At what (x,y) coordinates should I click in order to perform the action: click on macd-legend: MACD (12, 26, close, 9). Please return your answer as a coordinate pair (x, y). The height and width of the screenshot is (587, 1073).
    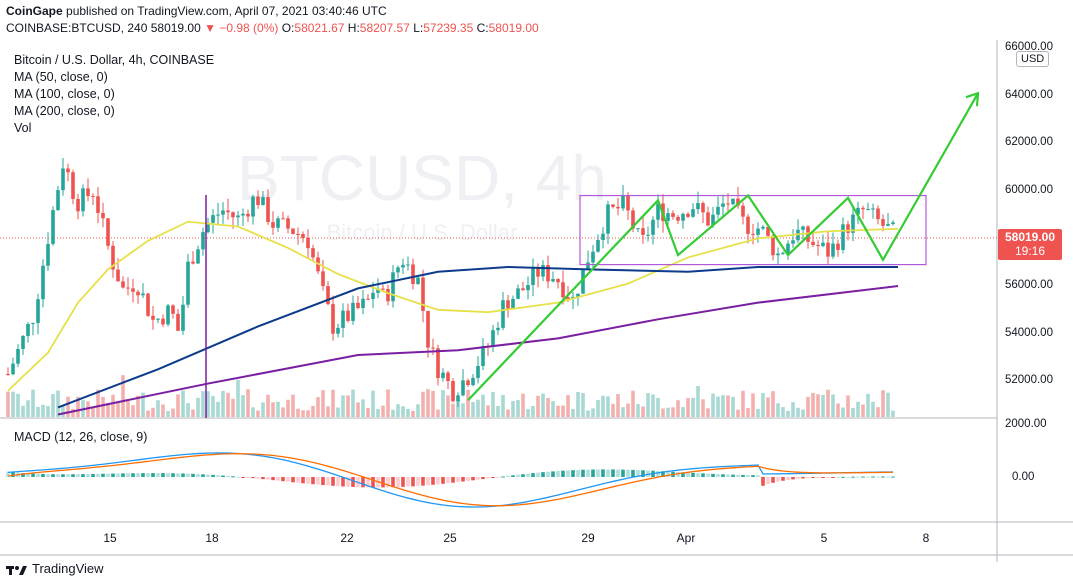
    Looking at the image, I should click on (81, 437).